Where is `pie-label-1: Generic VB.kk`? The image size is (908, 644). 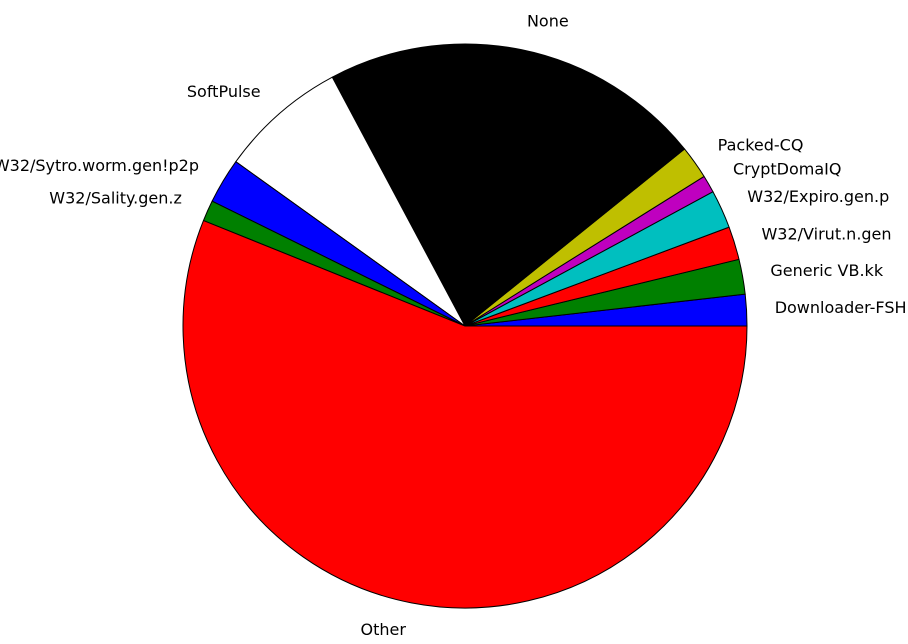 pie-label-1: Generic VB.kk is located at coordinates (826, 270).